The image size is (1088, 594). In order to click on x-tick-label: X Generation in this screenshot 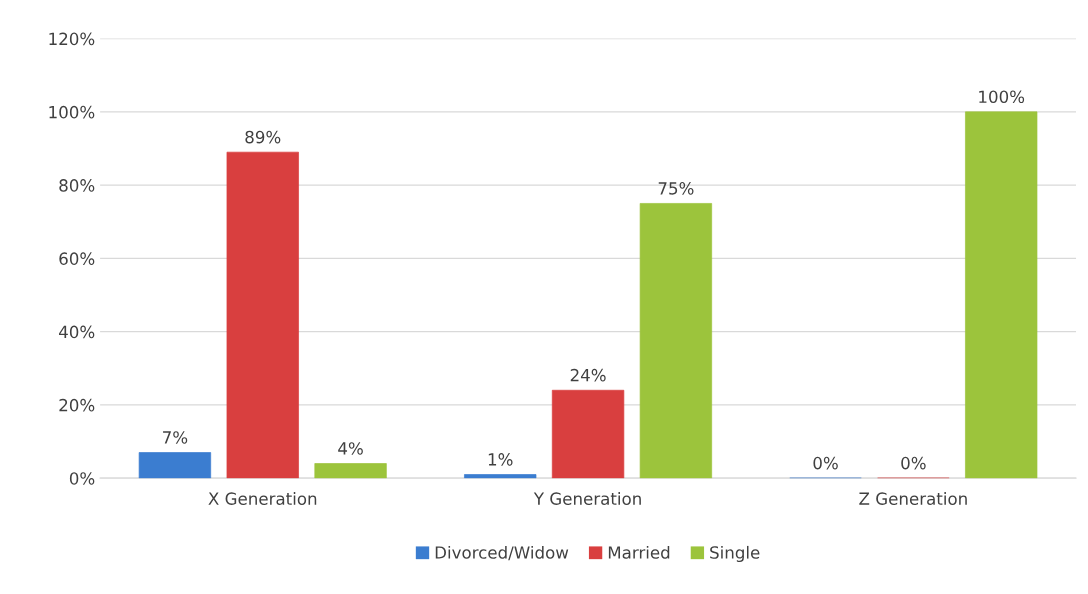, I will do `click(262, 498)`.